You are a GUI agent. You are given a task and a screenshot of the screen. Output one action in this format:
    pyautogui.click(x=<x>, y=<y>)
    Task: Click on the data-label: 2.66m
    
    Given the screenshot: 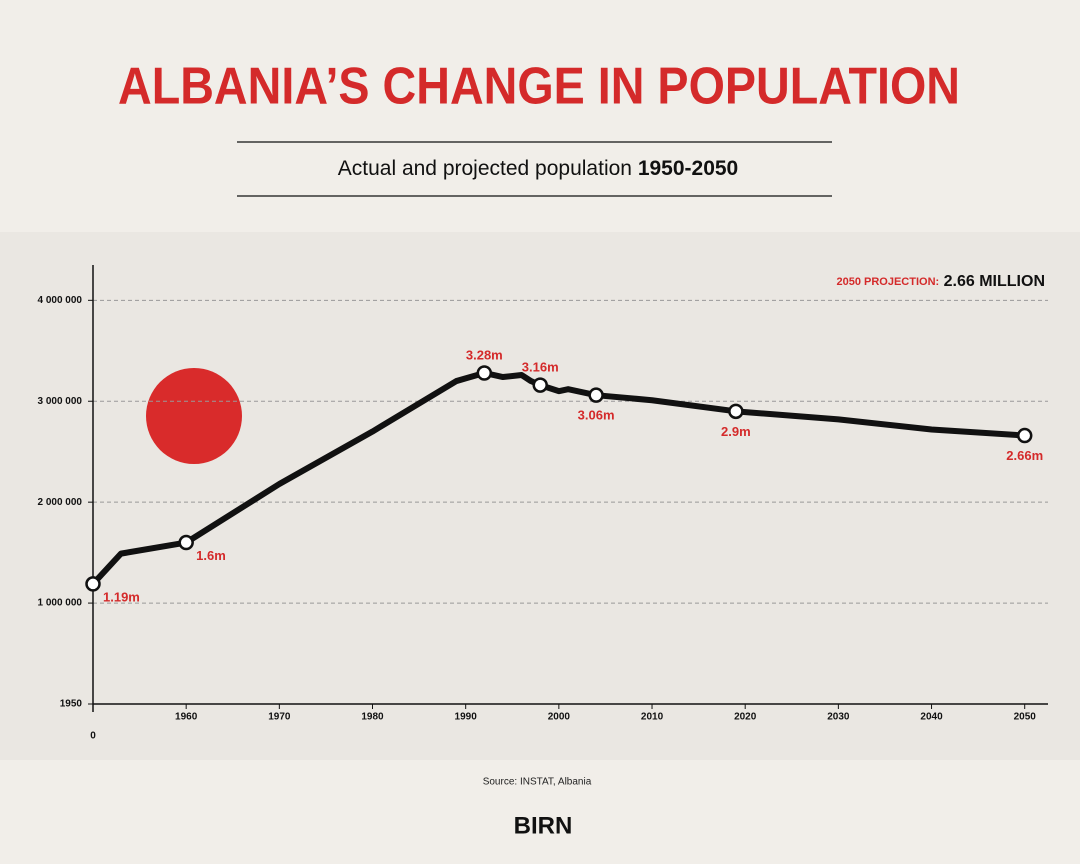 What is the action you would take?
    pyautogui.click(x=1024, y=455)
    